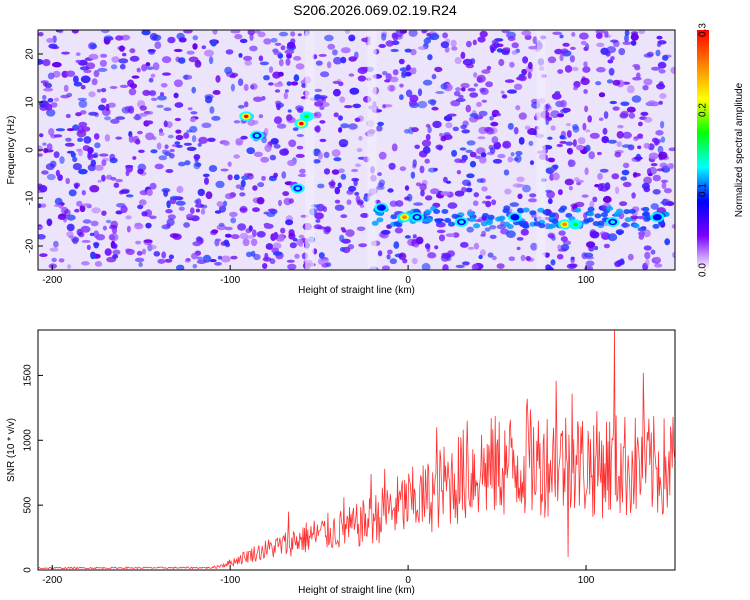  What do you see at coordinates (739, 149) in the screenshot?
I see `colorbar-title: Normalized spectral amplitude` at bounding box center [739, 149].